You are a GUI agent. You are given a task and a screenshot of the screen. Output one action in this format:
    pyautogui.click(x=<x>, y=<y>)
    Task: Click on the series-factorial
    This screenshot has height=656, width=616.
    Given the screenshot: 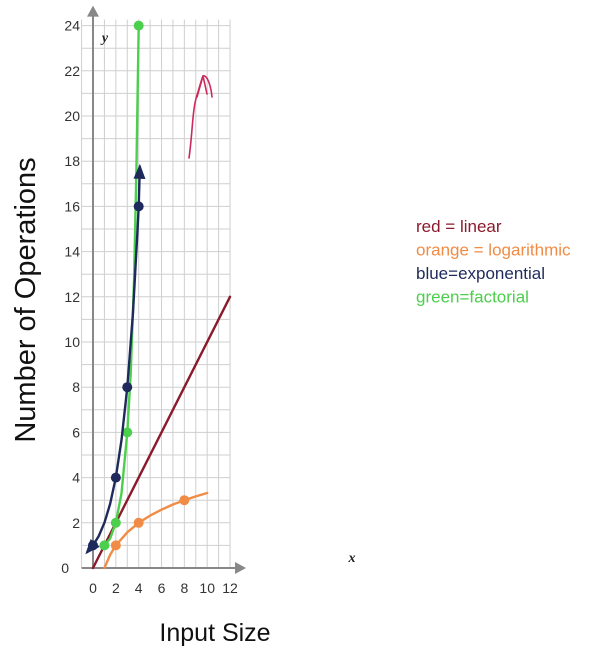 What is the action you would take?
    pyautogui.click(x=121, y=285)
    